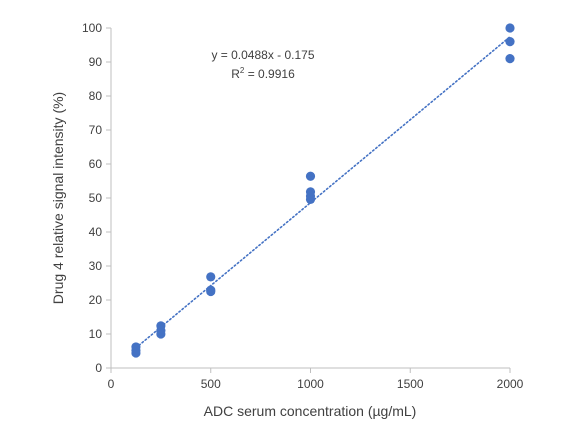 The image size is (576, 436). Describe the element at coordinates (96, 130) in the screenshot. I see `y-tick-label: 70` at that location.